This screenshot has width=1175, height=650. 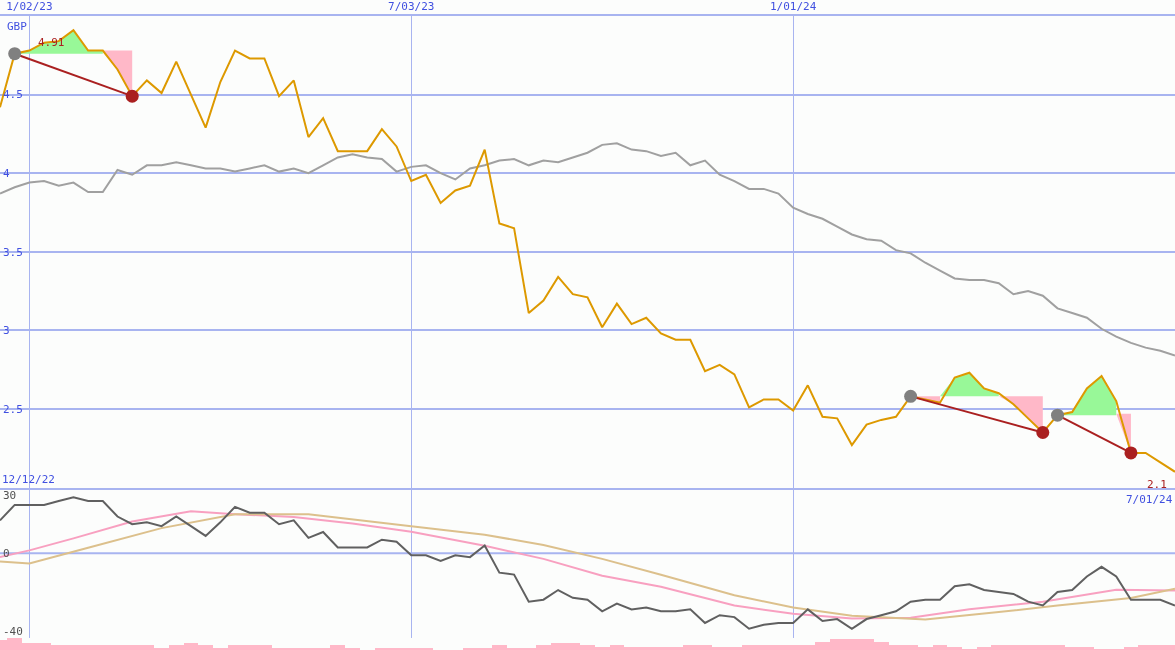 What do you see at coordinates (29, 6) in the screenshot?
I see `x-tick-label: 1/02/23` at bounding box center [29, 6].